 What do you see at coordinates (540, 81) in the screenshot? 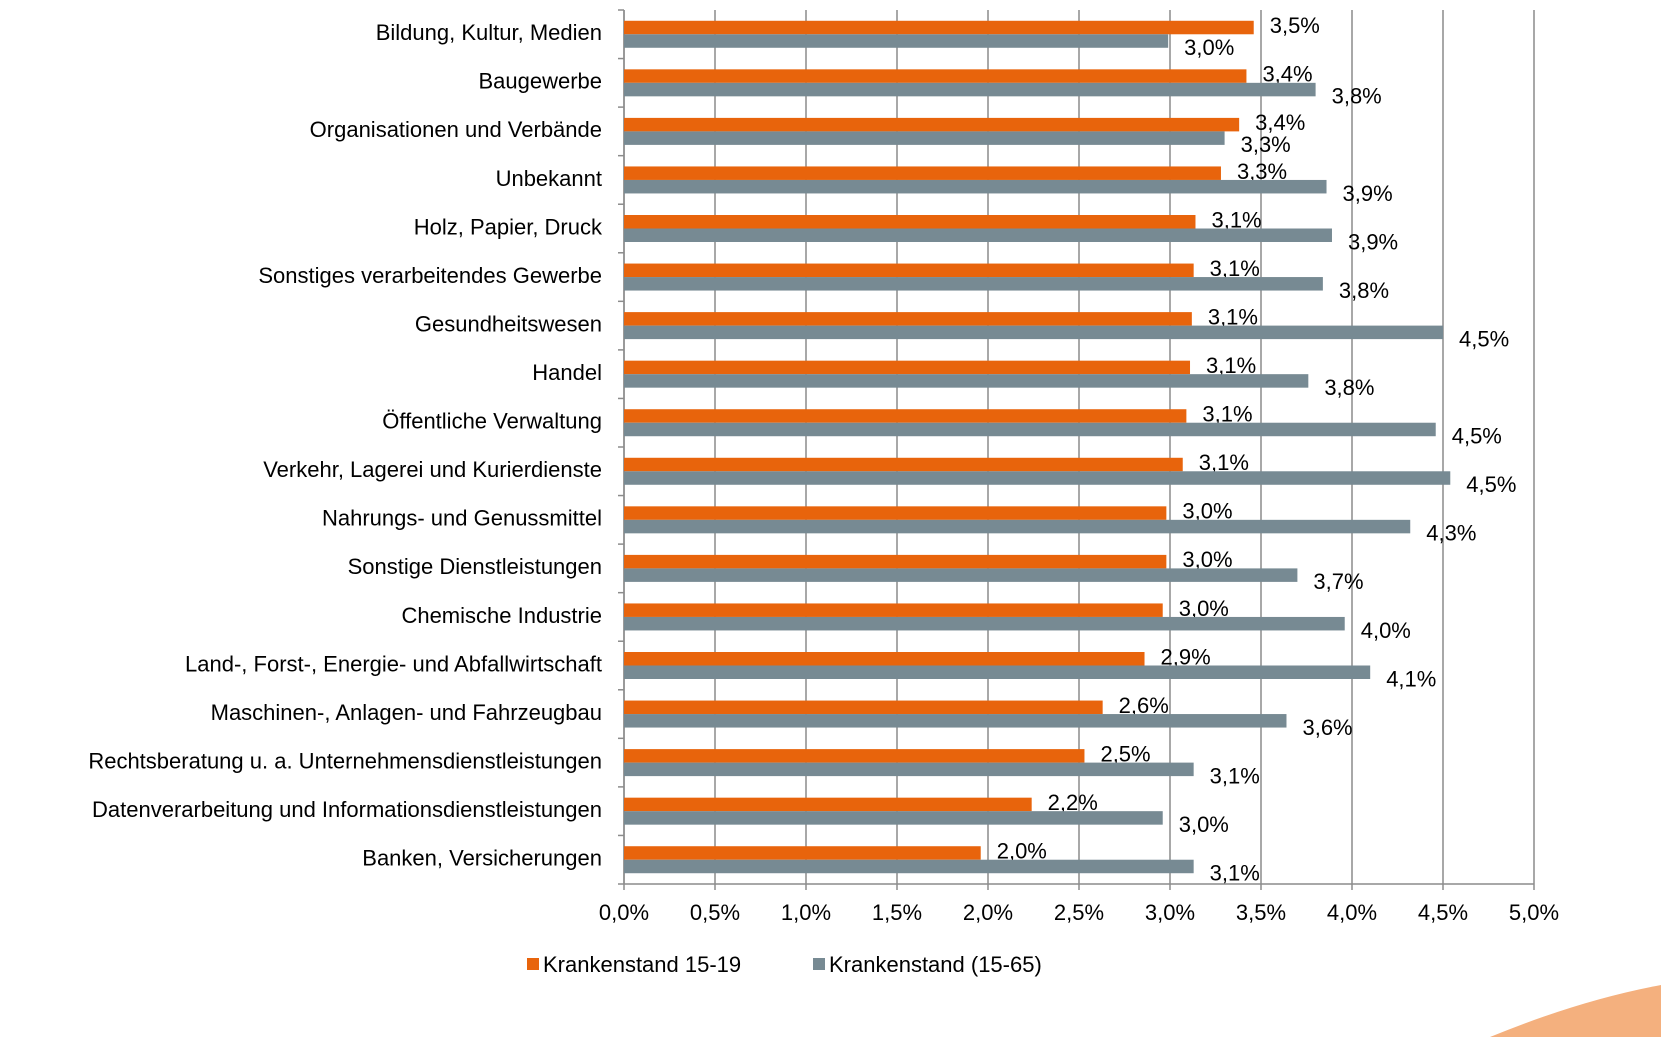
I see `y-tick-label: Baugewerbe` at bounding box center [540, 81].